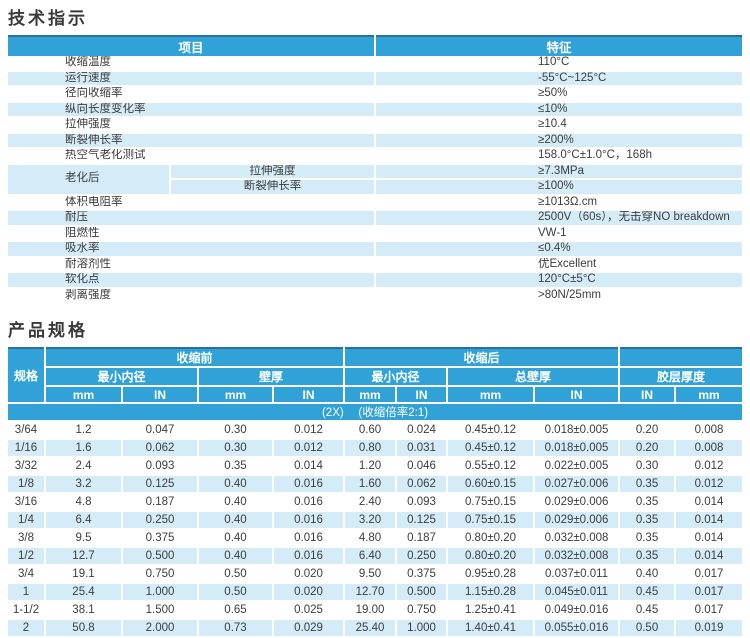  What do you see at coordinates (559, 264) in the screenshot?
I see `tech-feature-value: 优Excellent` at bounding box center [559, 264].